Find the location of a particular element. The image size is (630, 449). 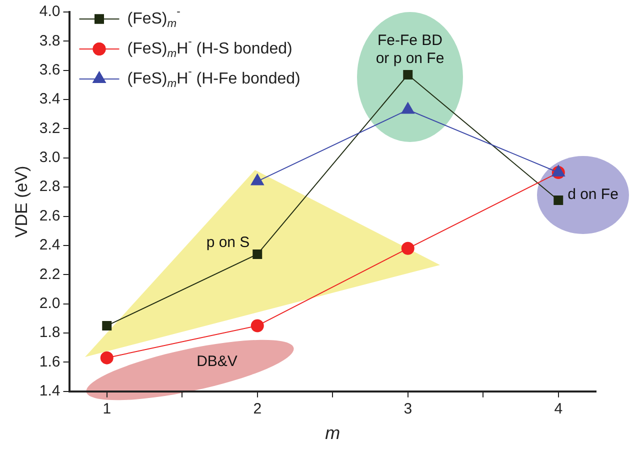

y-tick-label: 3.8 is located at coordinates (49, 41).